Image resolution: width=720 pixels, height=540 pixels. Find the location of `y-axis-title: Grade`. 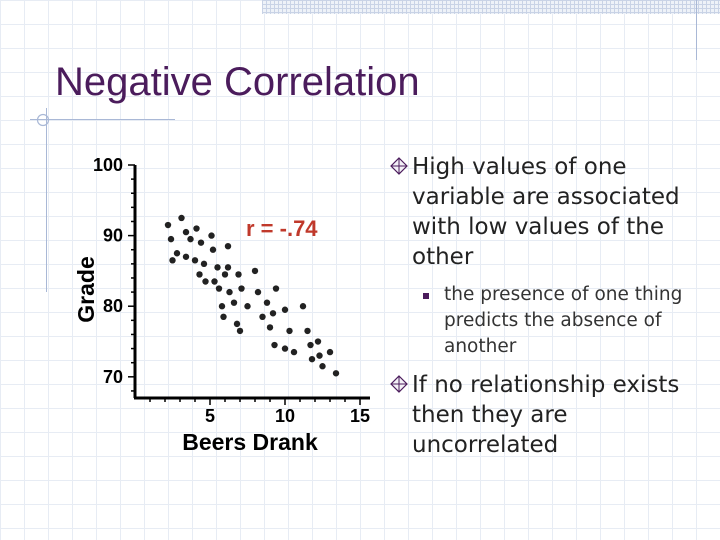

y-axis-title: Grade is located at coordinates (86, 289).